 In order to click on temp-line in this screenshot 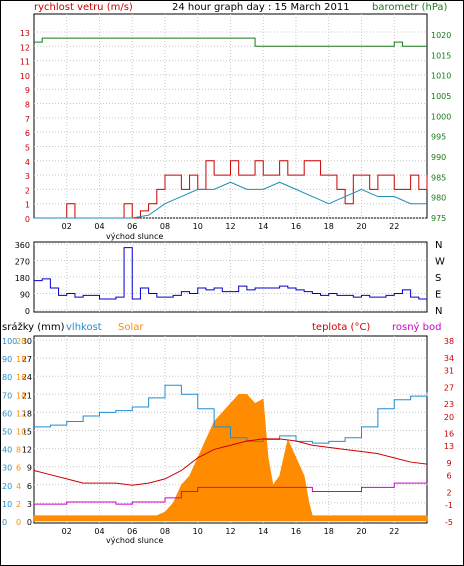, I will do `click(230, 462)`.